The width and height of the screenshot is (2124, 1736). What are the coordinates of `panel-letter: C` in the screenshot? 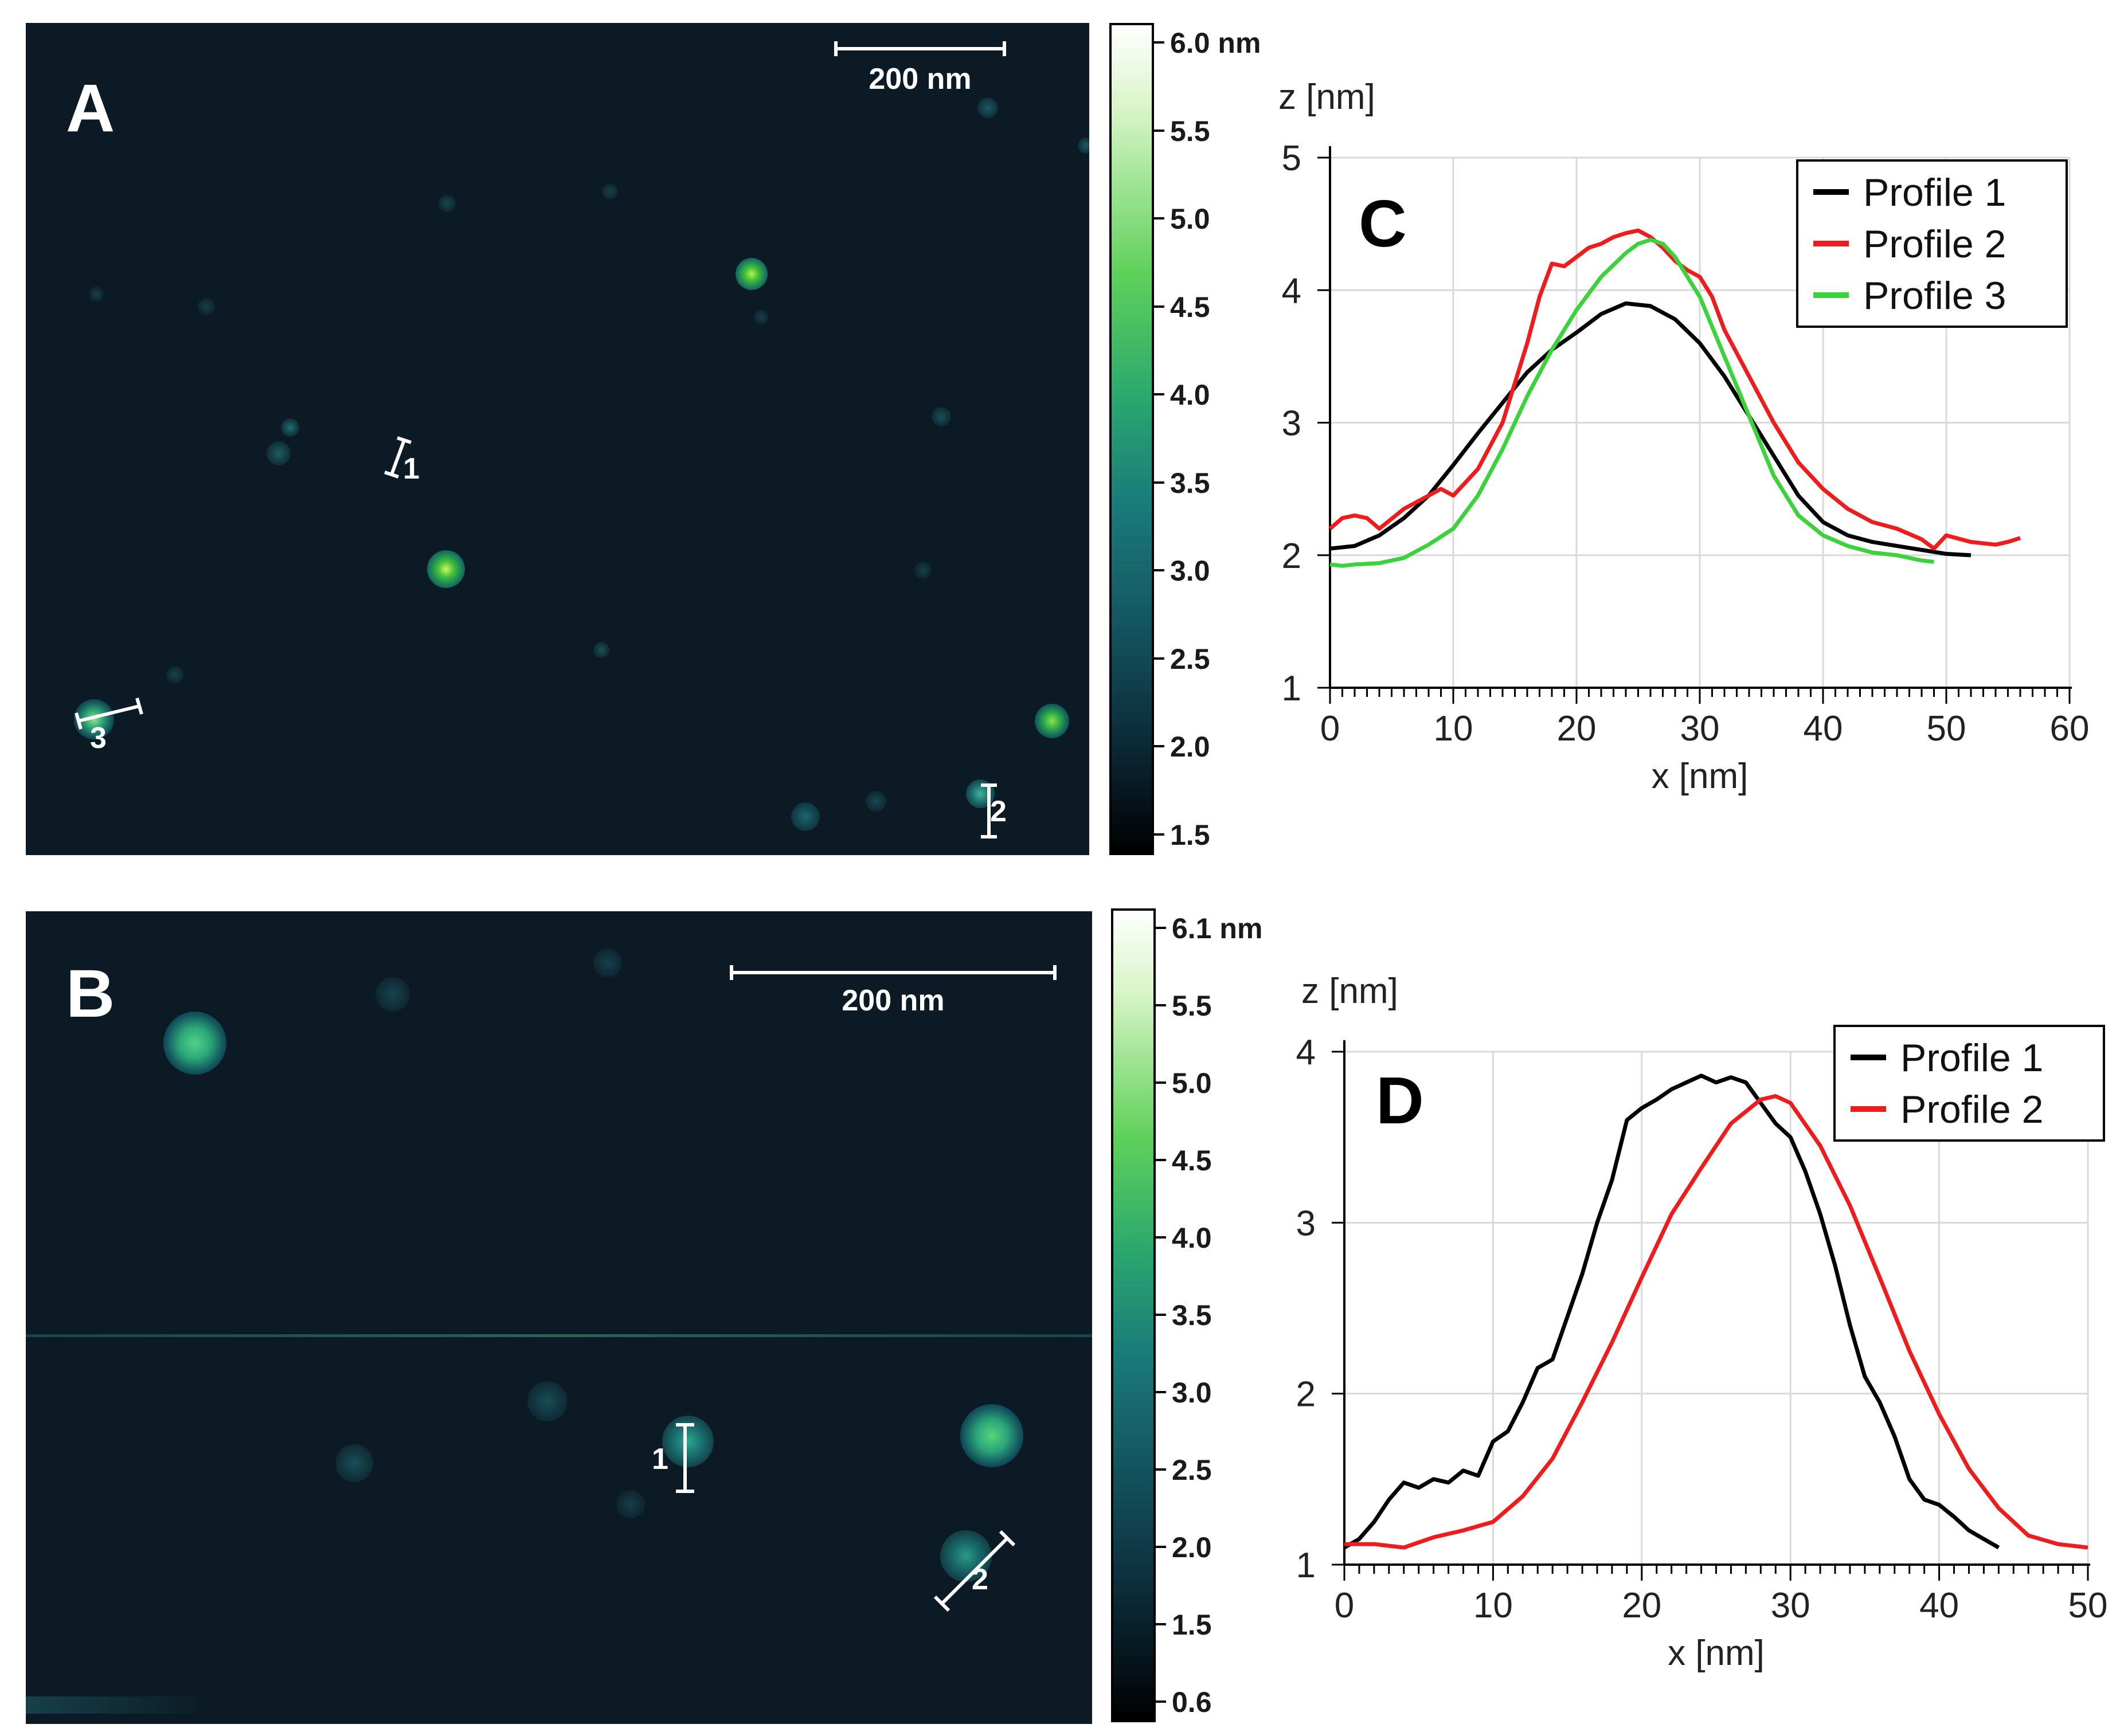 It's located at (1383, 223).